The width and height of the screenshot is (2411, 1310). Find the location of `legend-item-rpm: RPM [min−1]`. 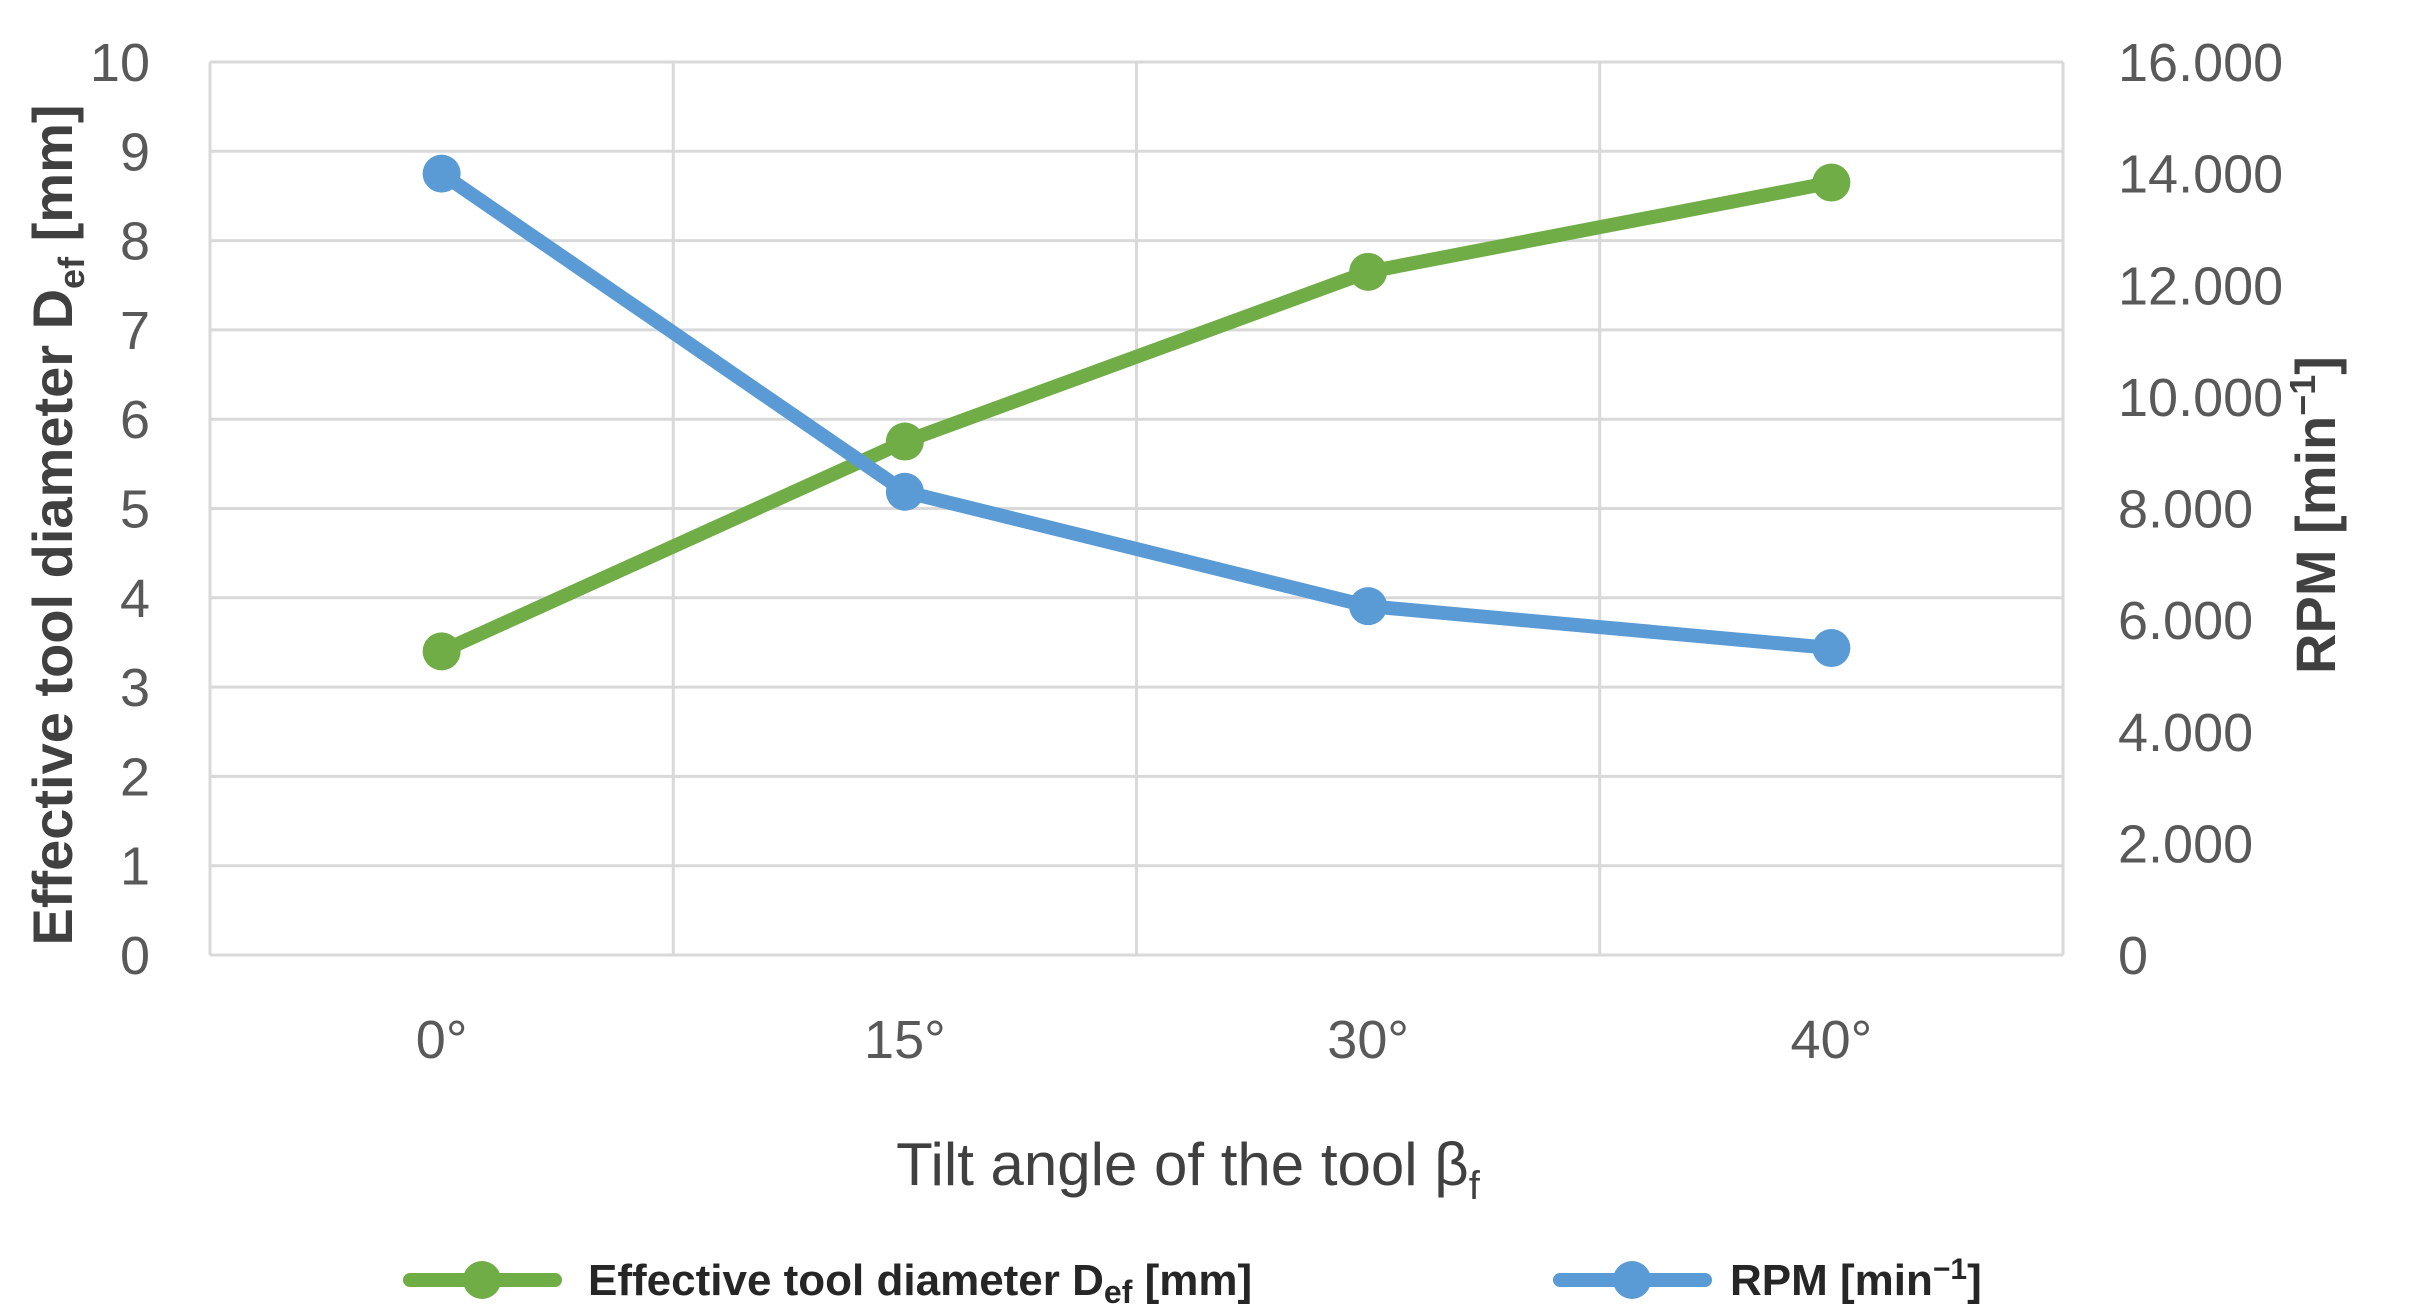

legend-item-rpm: RPM [min−1] is located at coordinates (1767, 1279).